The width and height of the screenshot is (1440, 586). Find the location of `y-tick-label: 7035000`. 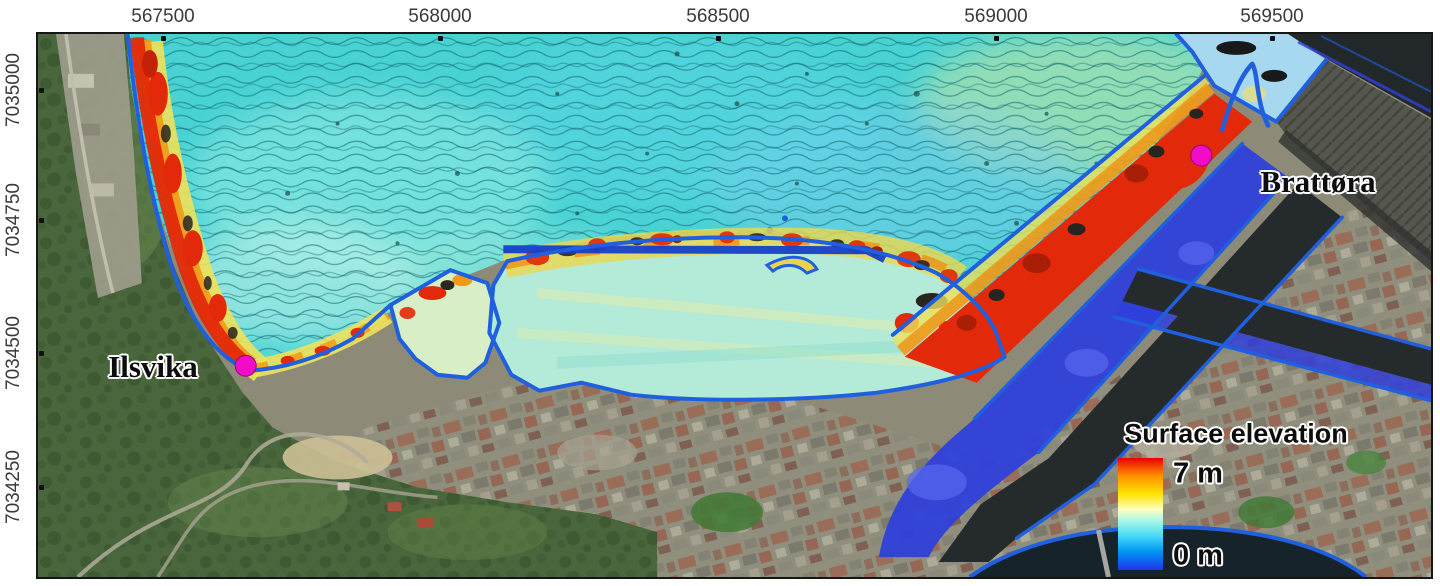

y-tick-label: 7035000 is located at coordinates (13, 90).